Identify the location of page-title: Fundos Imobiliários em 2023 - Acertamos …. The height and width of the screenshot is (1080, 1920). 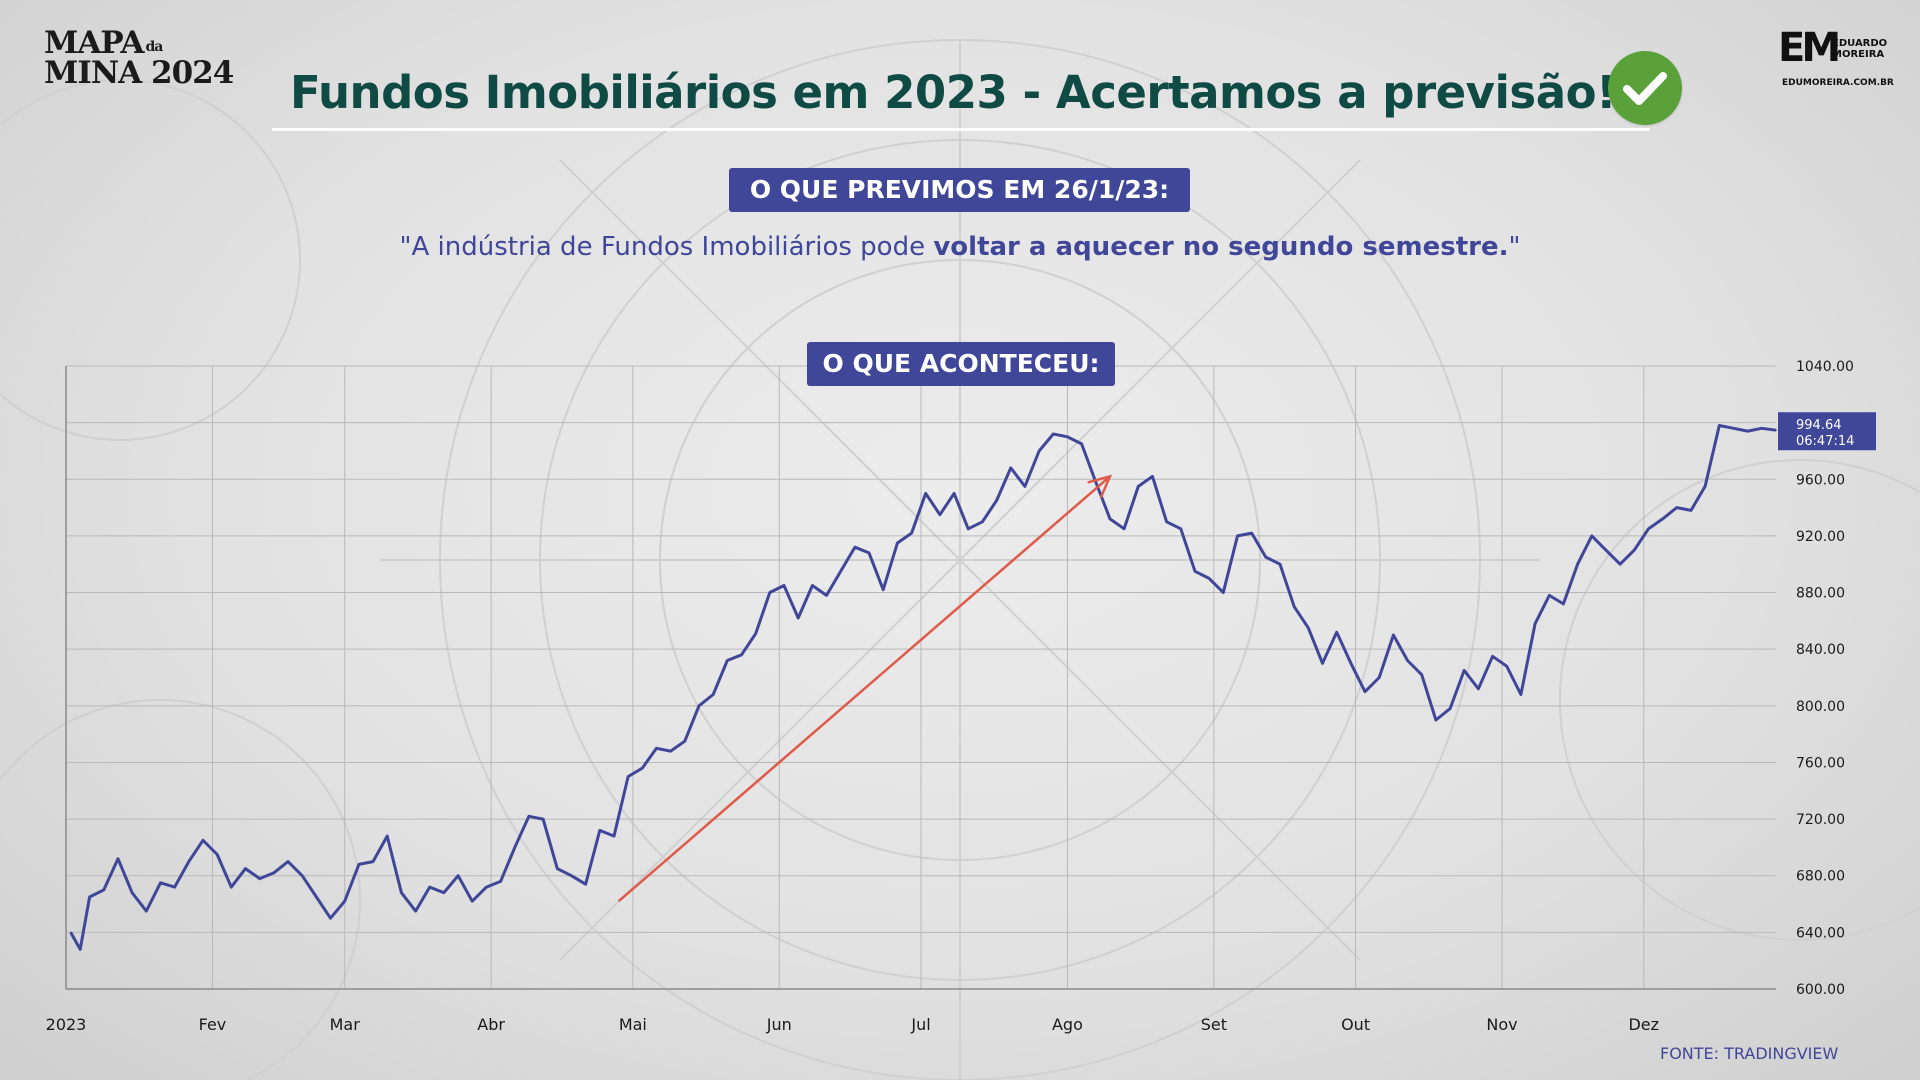
(953, 92).